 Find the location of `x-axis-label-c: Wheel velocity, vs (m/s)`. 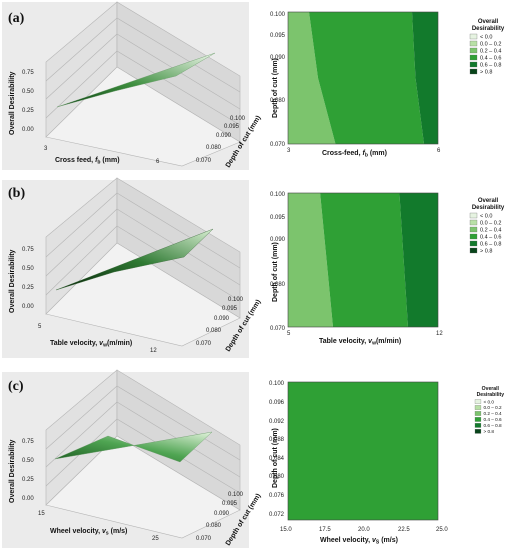

x-axis-label-c: Wheel velocity, vs (m/s) is located at coordinates (88, 532).